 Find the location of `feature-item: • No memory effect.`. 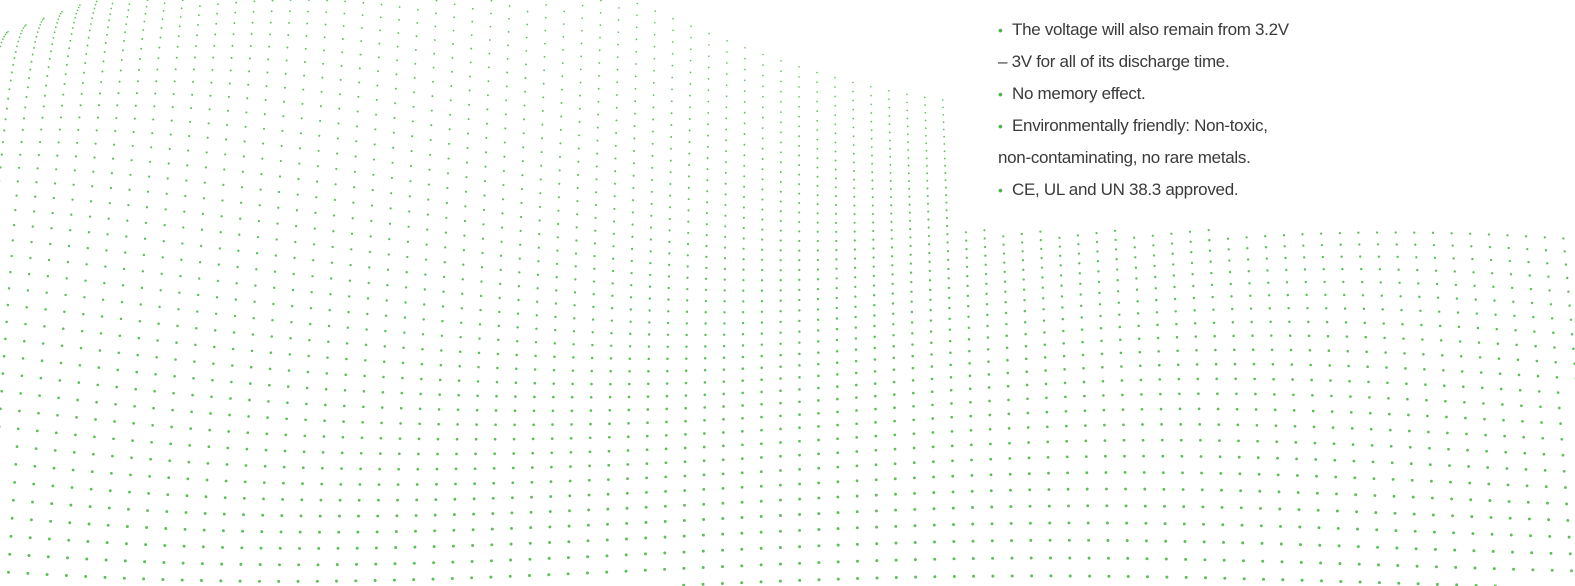

feature-item: • No memory effect. is located at coordinates (1143, 94).